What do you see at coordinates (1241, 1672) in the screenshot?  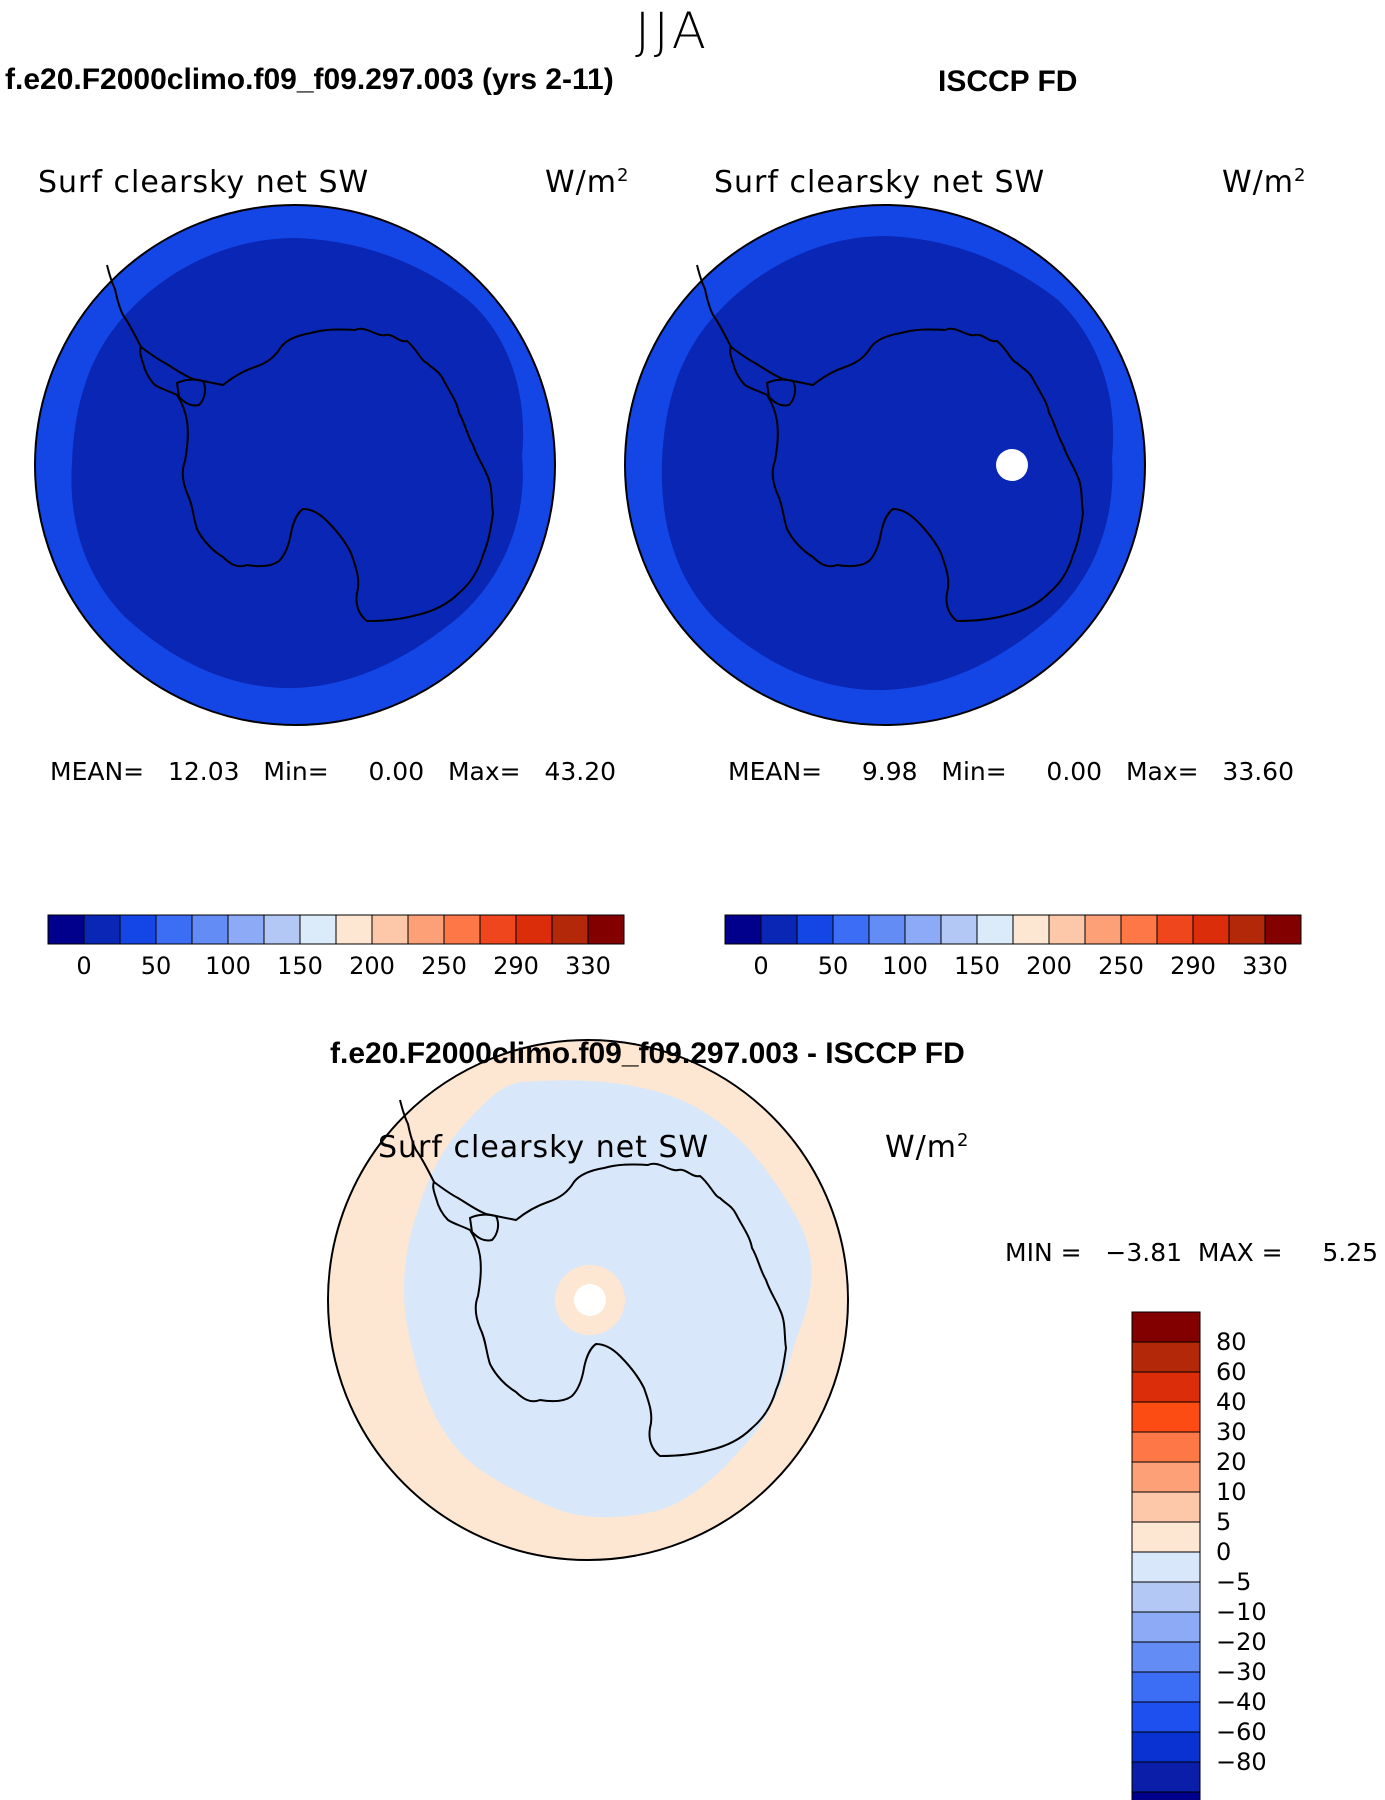 I see `colorbar-tick-label: −30` at bounding box center [1241, 1672].